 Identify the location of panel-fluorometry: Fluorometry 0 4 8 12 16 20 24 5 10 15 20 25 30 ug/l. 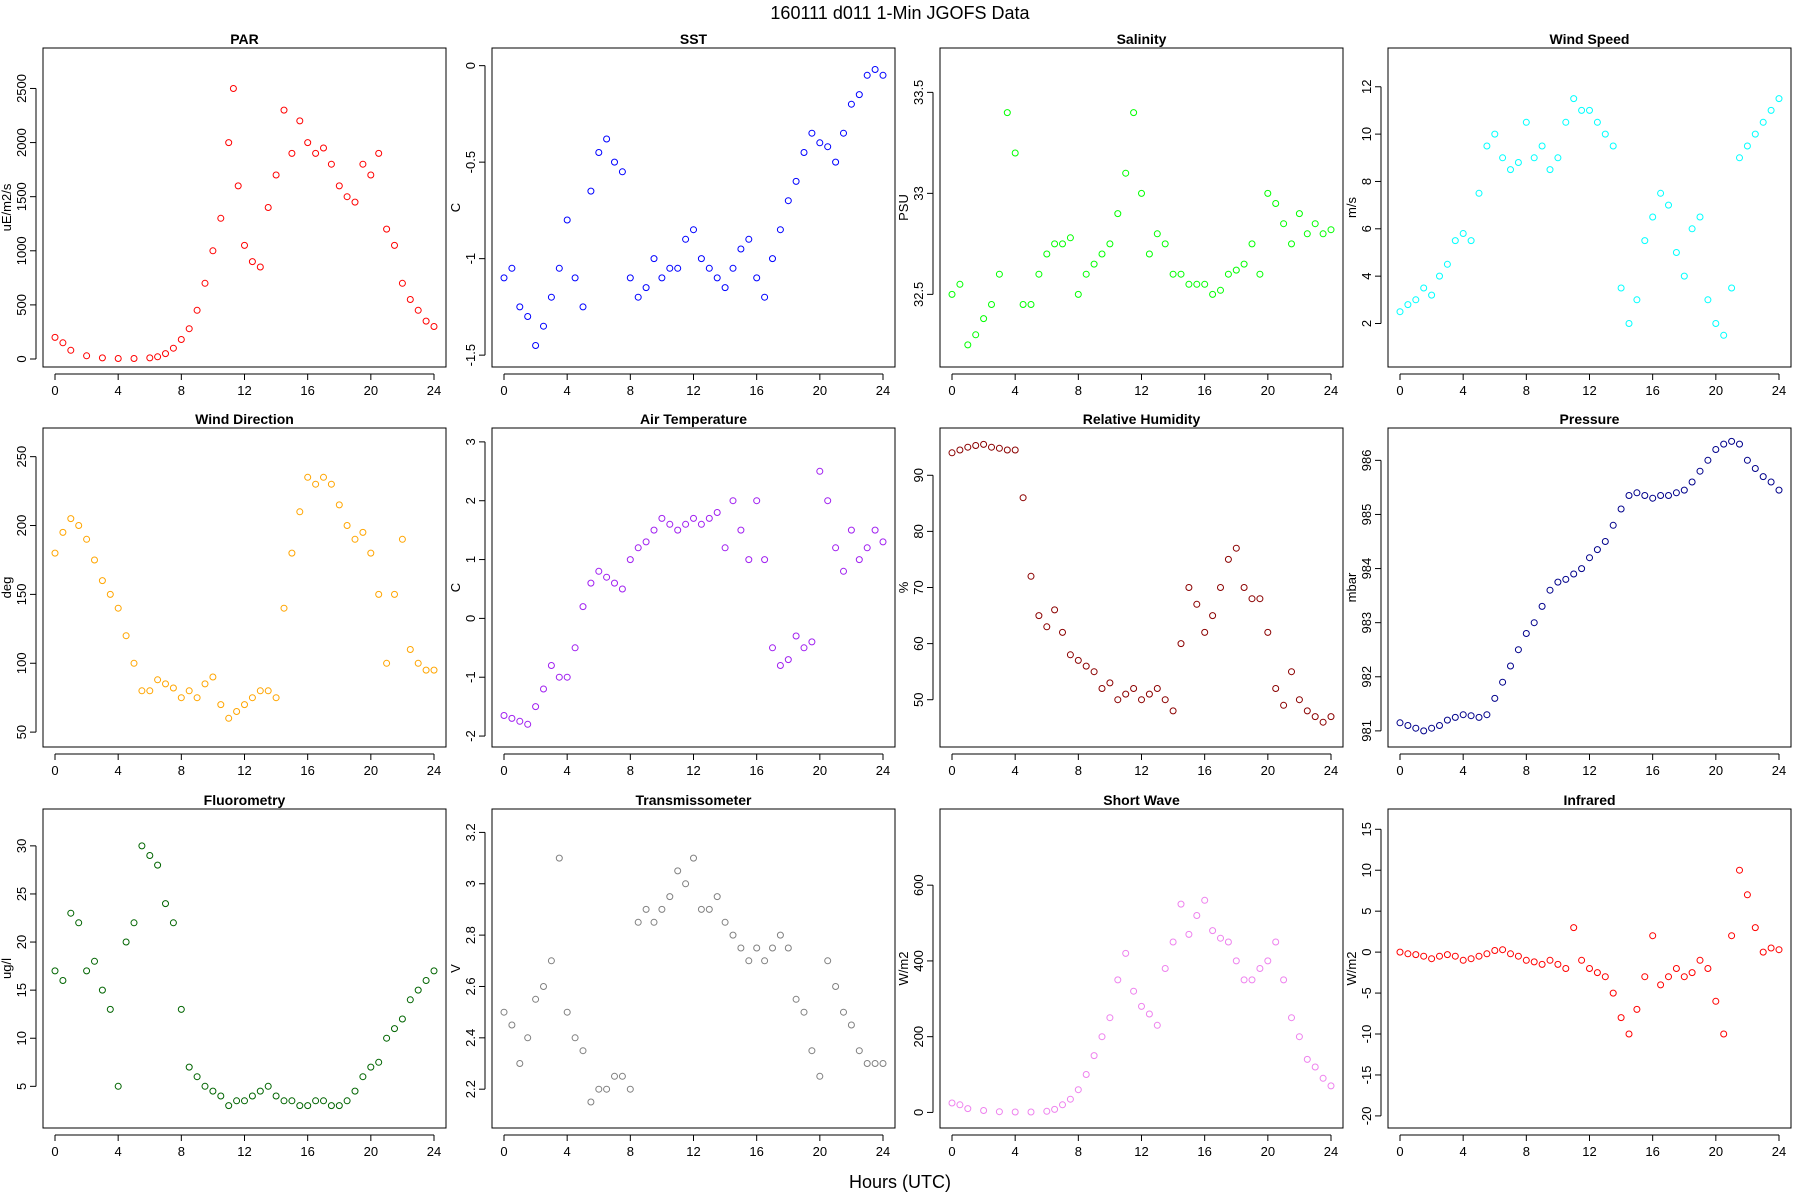
(223, 975).